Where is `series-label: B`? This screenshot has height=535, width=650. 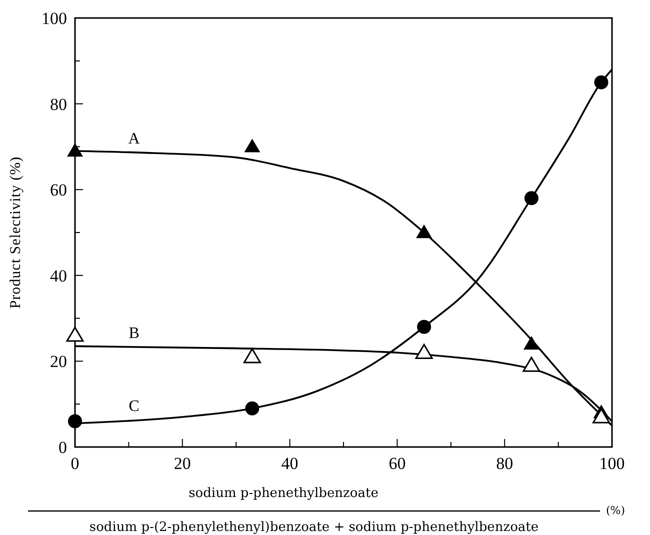
series-label: B is located at coordinates (134, 333).